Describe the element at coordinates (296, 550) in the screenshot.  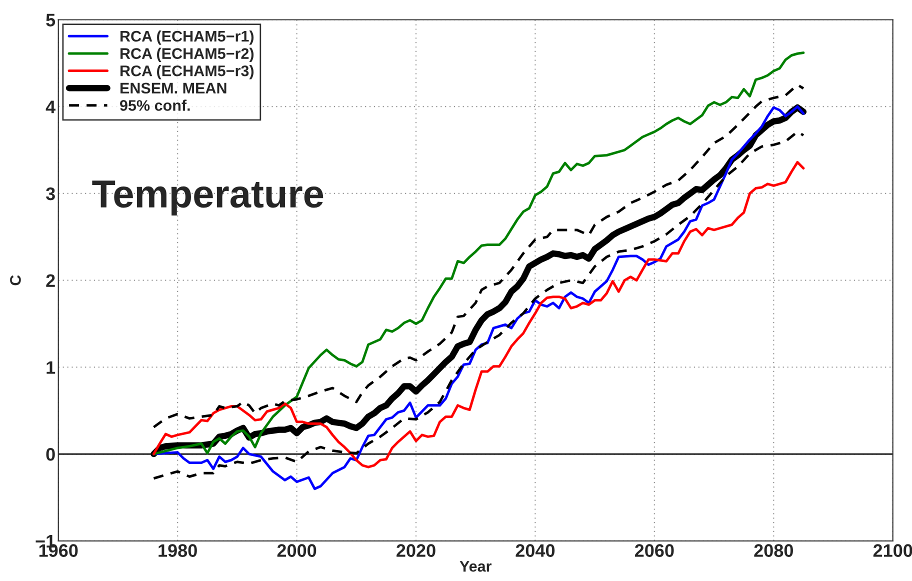
I see `x-tick-label: 2000` at that location.